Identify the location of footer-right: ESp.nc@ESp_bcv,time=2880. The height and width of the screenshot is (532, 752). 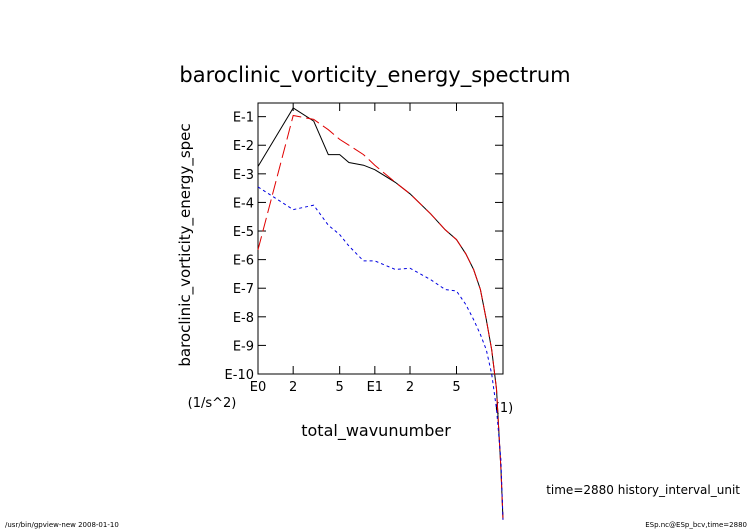
(696, 525).